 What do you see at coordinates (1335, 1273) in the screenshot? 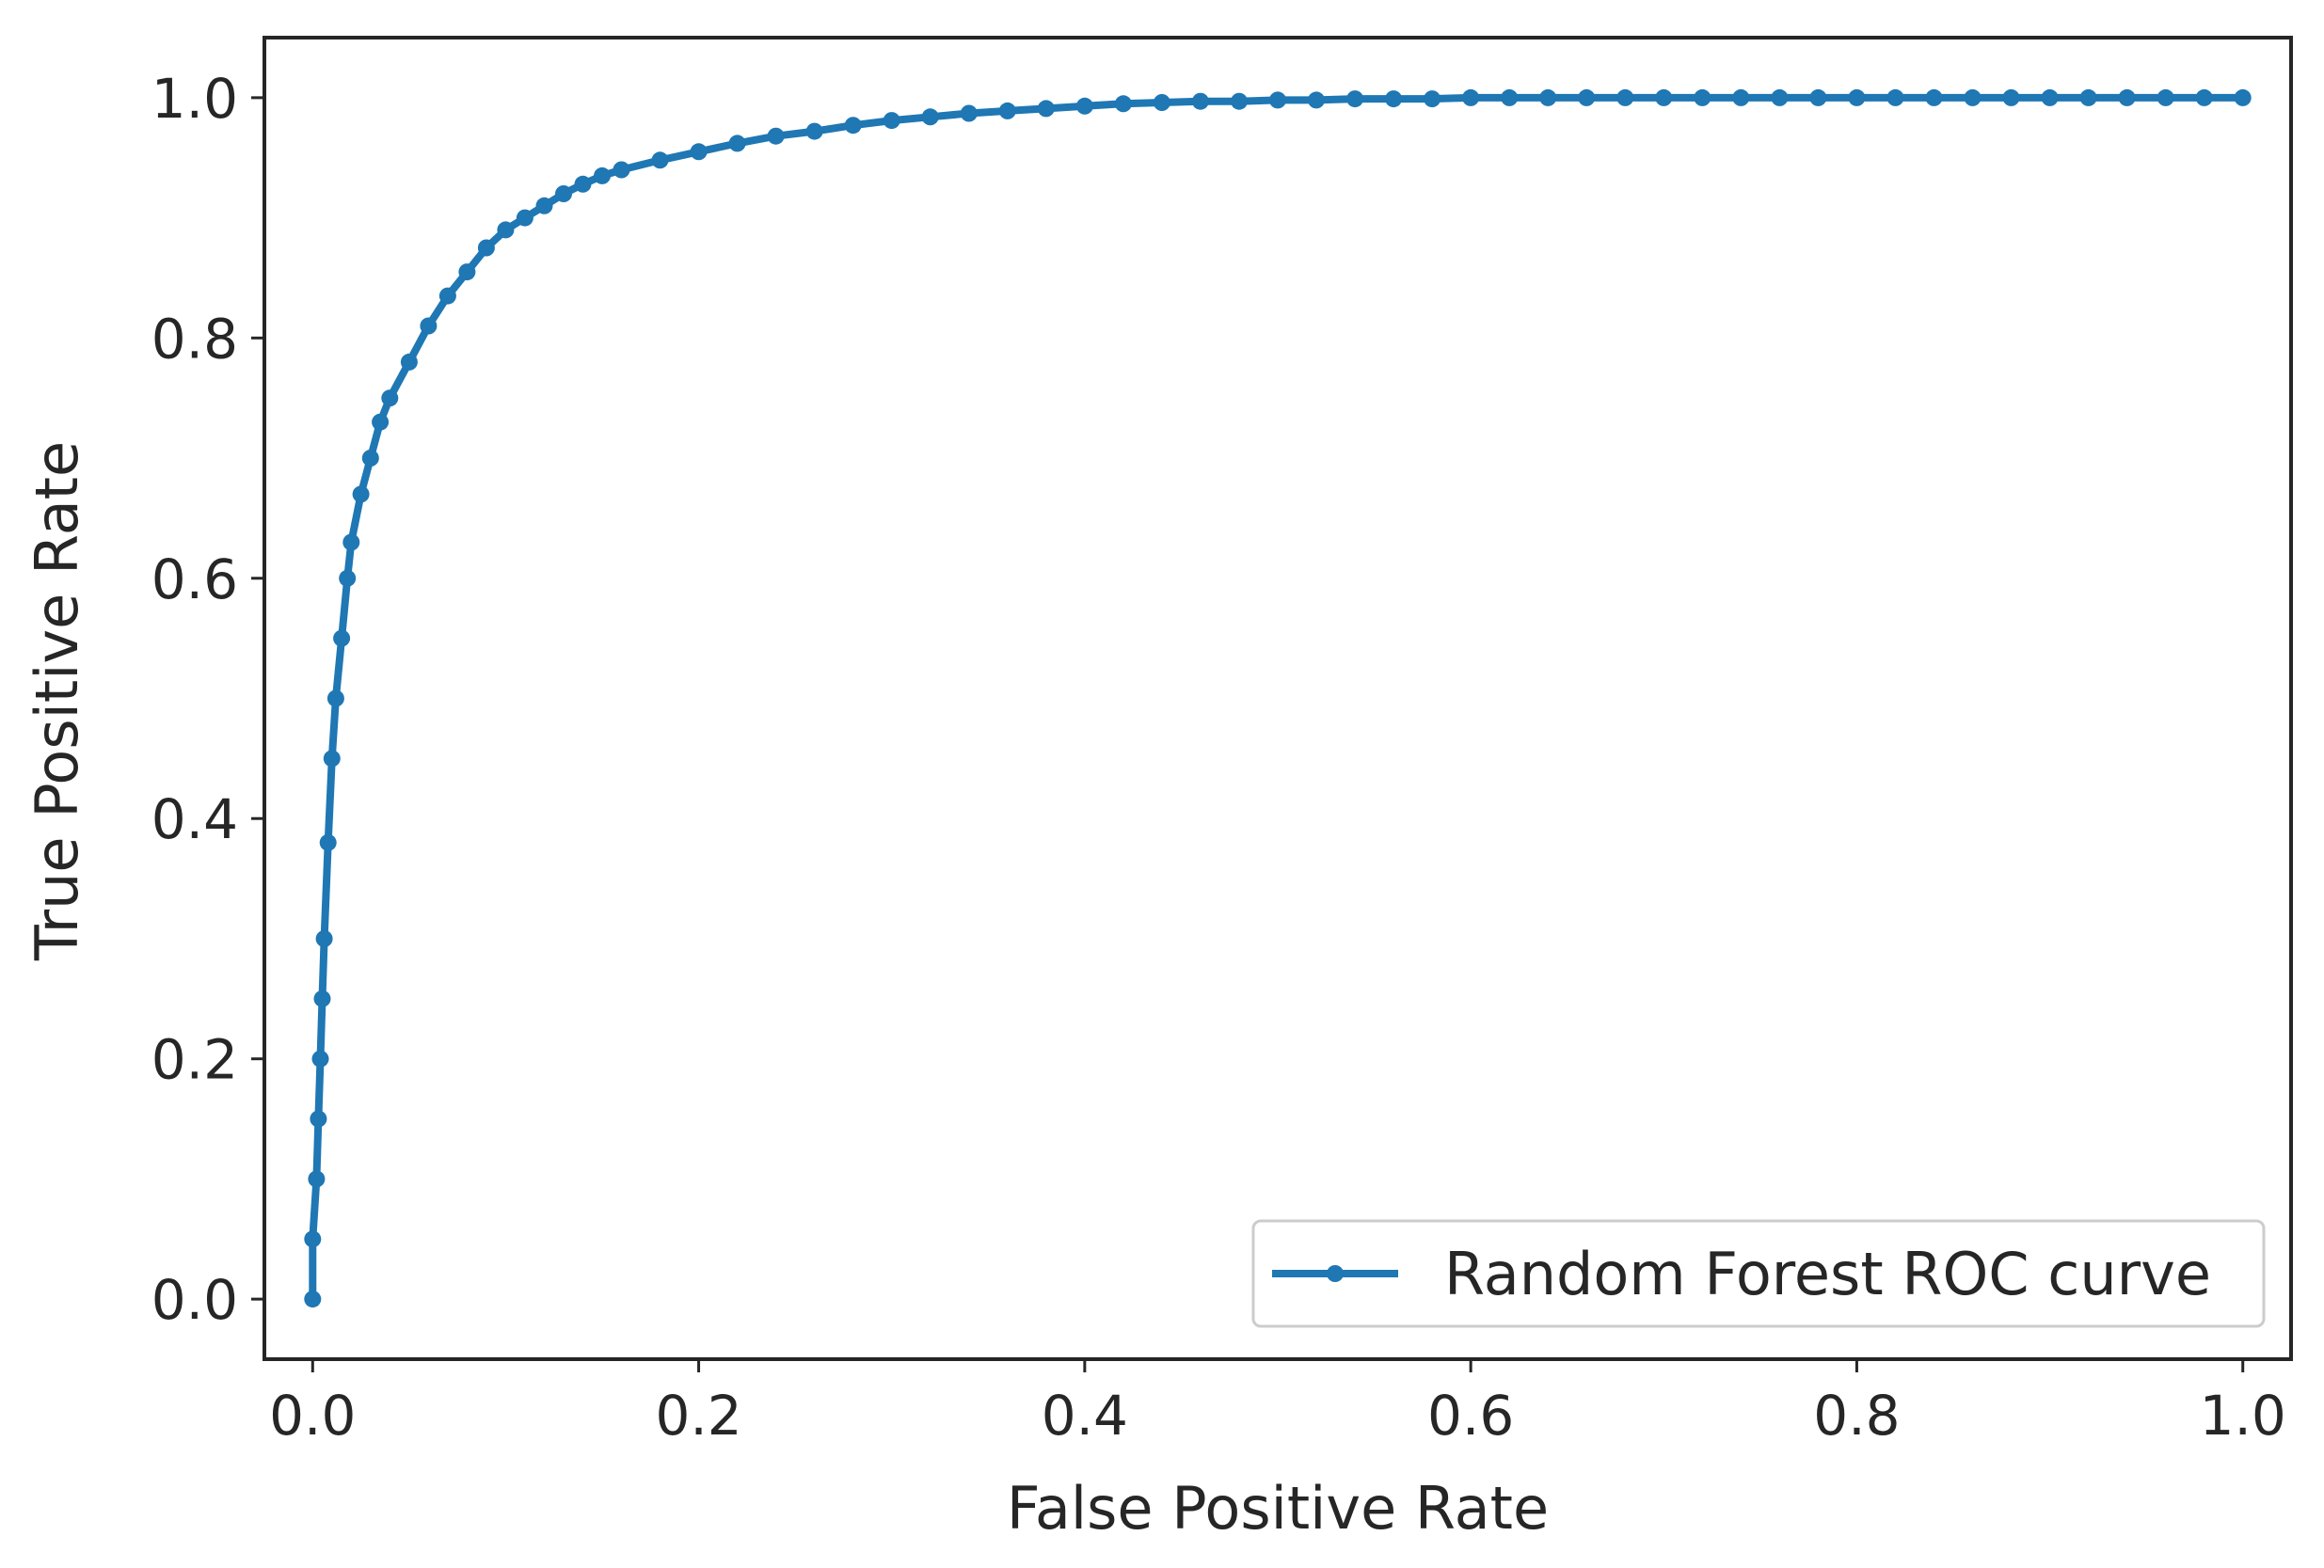
I see `legend-point-marker` at bounding box center [1335, 1273].